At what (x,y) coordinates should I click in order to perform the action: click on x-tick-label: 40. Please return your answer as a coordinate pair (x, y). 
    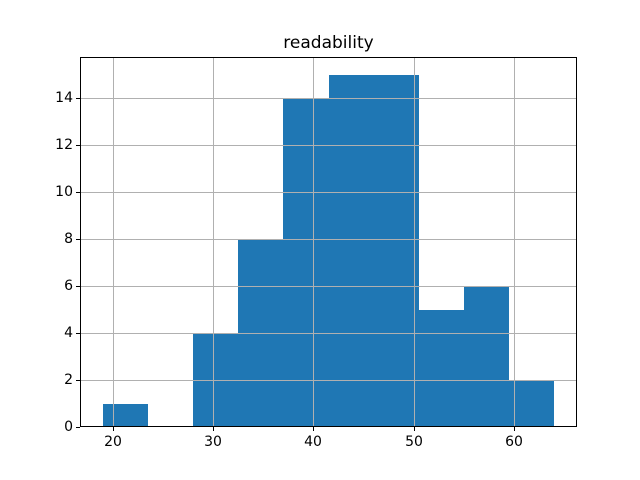
    Looking at the image, I should click on (313, 442).